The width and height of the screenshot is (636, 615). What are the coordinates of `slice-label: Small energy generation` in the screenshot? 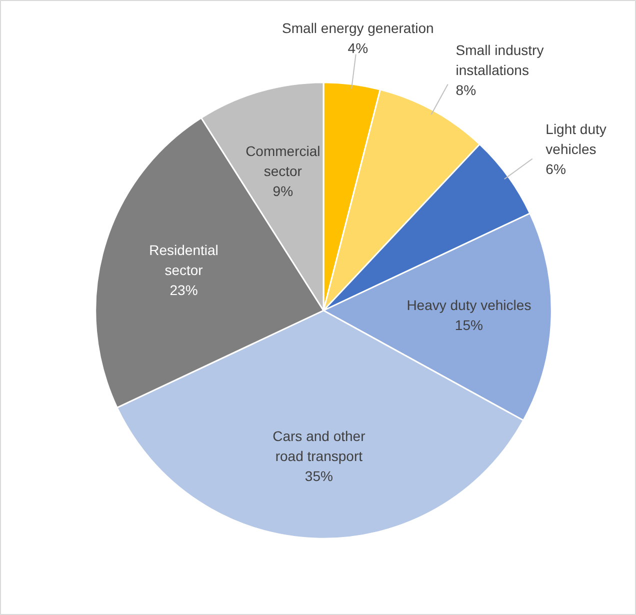 It's located at (358, 28).